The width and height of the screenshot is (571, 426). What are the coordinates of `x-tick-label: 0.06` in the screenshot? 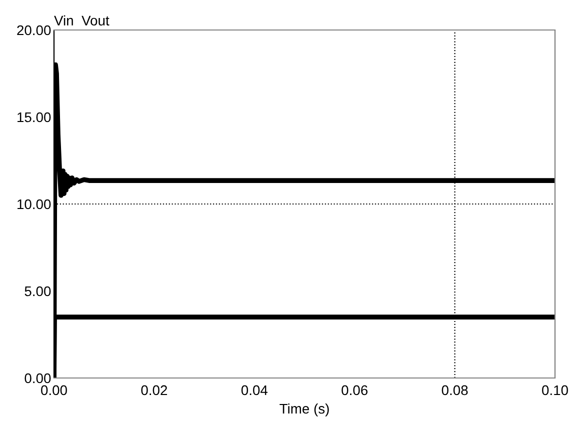 It's located at (355, 390).